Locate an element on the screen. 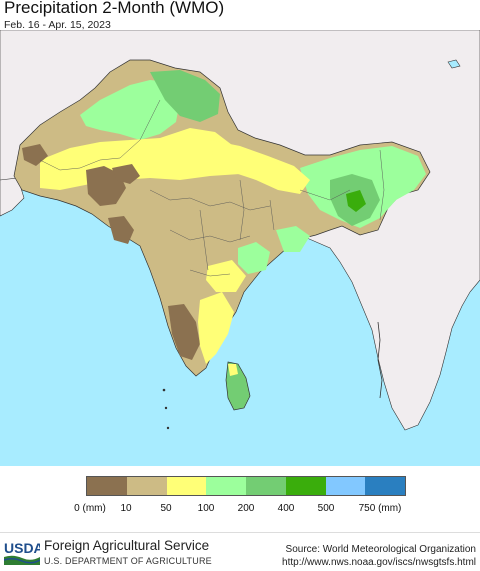  svg-text: USDA is located at coordinates (22, 548).